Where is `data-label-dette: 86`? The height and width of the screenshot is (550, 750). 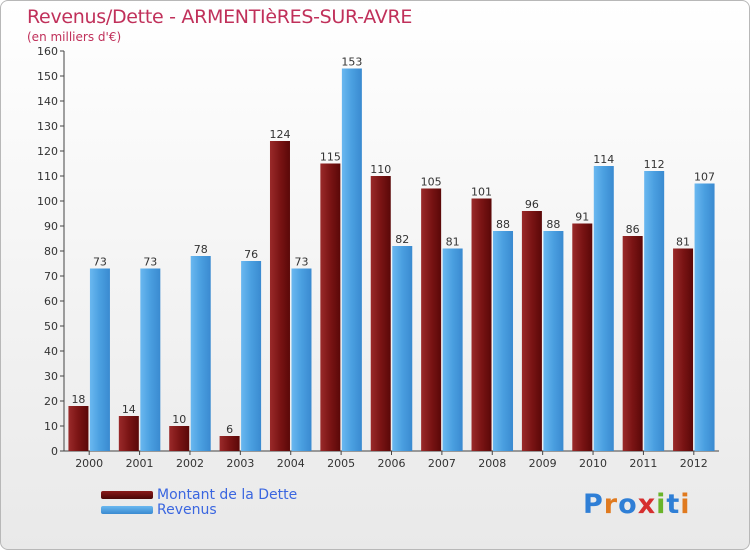 data-label-dette: 86 is located at coordinates (633, 229).